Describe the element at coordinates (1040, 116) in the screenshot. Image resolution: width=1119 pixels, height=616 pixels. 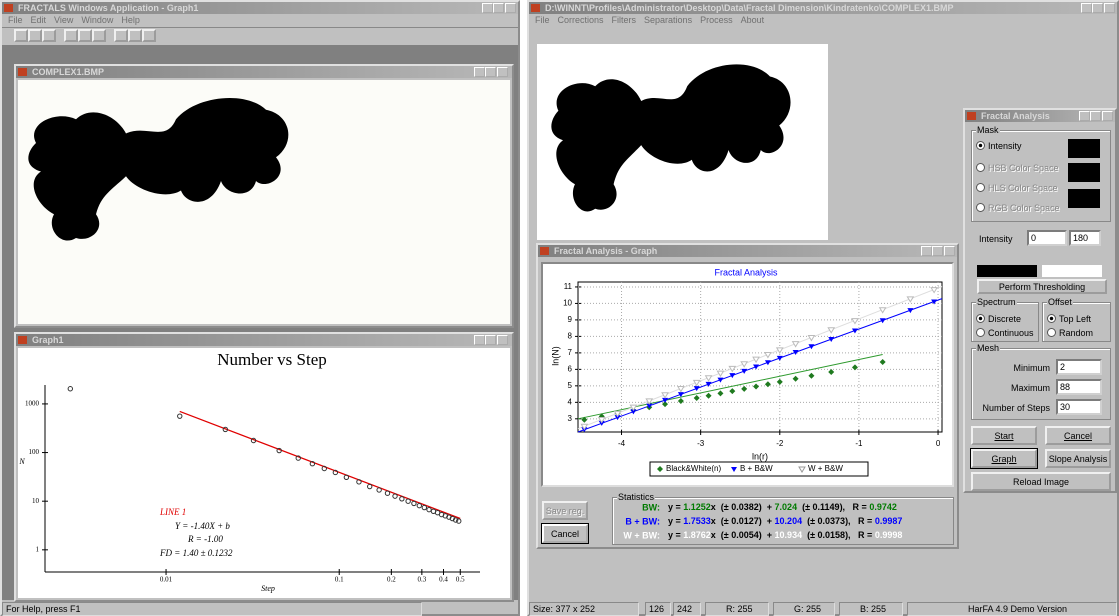
I see `title-bar: Fractal Analysis` at that location.